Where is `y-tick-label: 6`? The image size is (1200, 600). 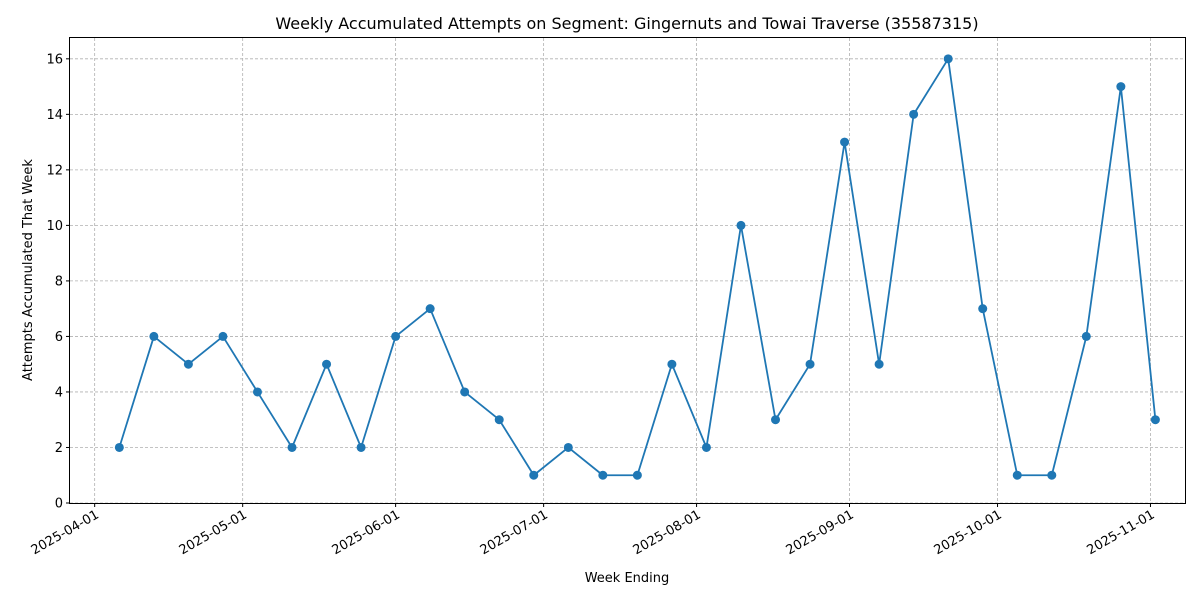 y-tick-label: 6 is located at coordinates (59, 337).